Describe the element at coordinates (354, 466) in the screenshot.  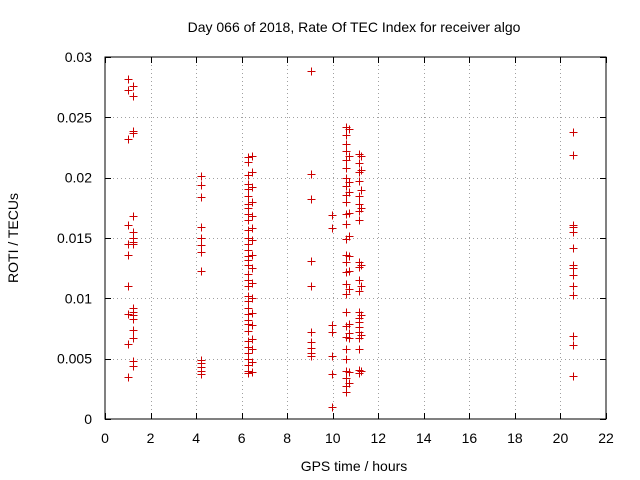
I see `x-axis-label: GPS time / hours` at that location.